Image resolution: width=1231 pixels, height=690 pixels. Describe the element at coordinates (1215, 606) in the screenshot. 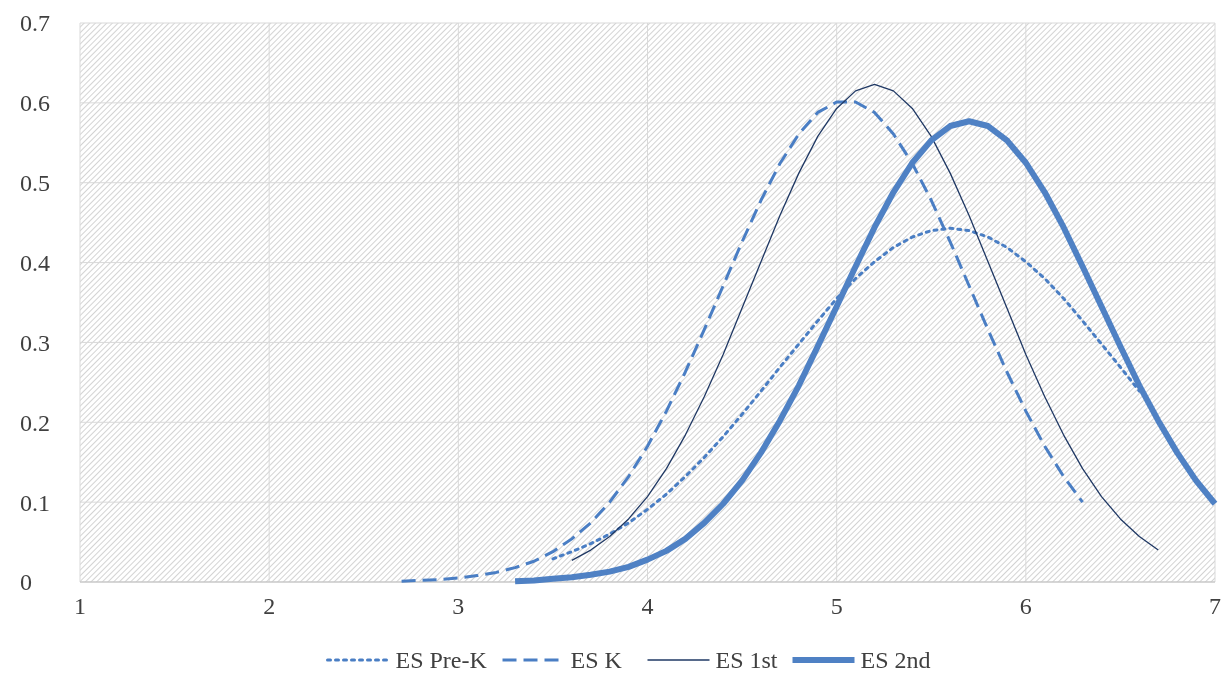

I see `x-tick-label: 7` at that location.